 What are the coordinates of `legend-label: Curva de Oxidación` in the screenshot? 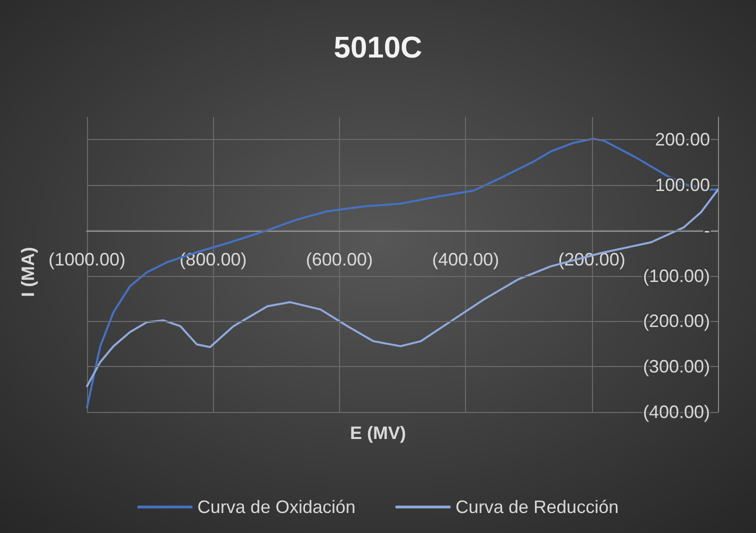 It's located at (276, 507).